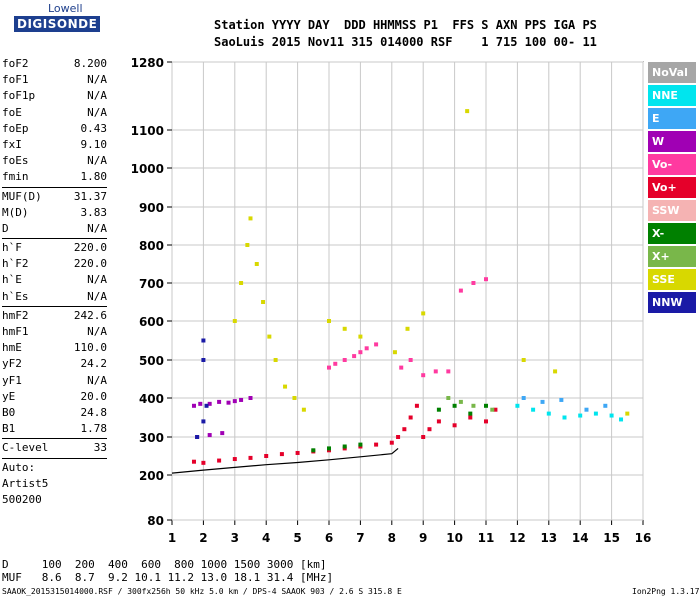 The height and width of the screenshot is (600, 700). I want to click on y-tick-label: 500, so click(151, 361).